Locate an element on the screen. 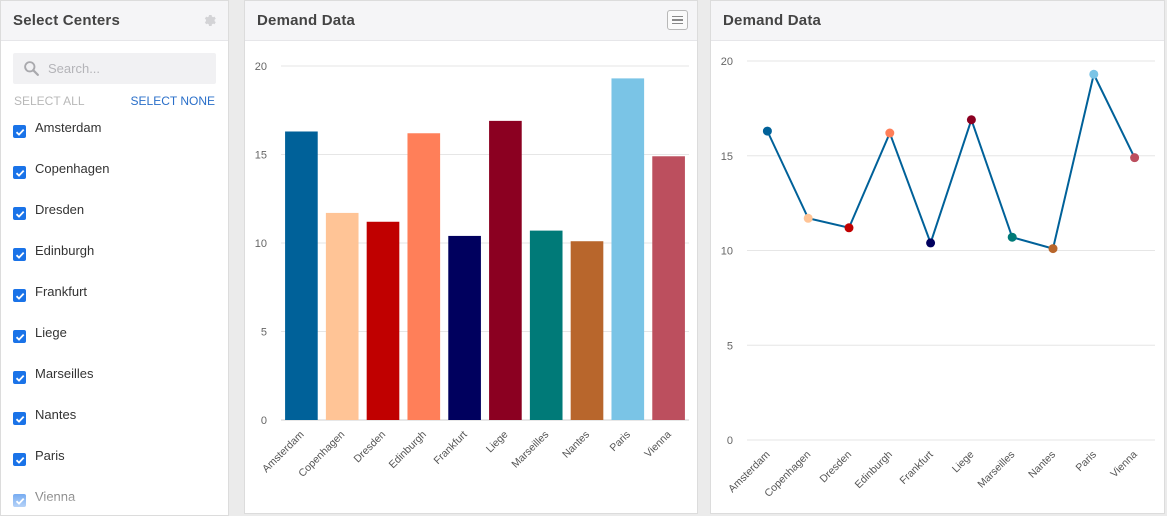  center-item-label: Marseilles is located at coordinates (64, 373).